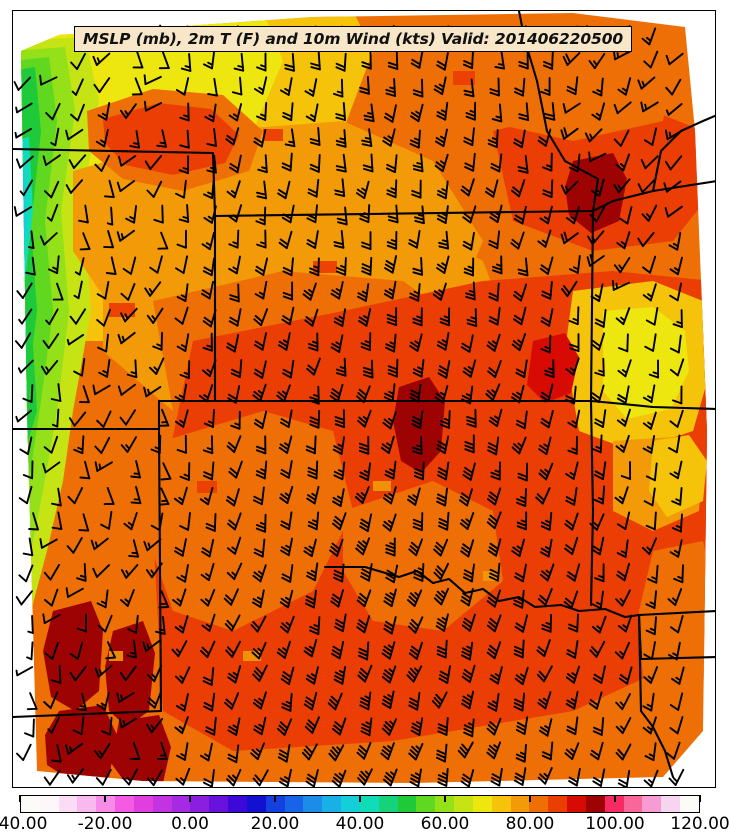 The image size is (729, 838). What do you see at coordinates (360, 824) in the screenshot?
I see `colorbar-tick-label: 40.00` at bounding box center [360, 824].